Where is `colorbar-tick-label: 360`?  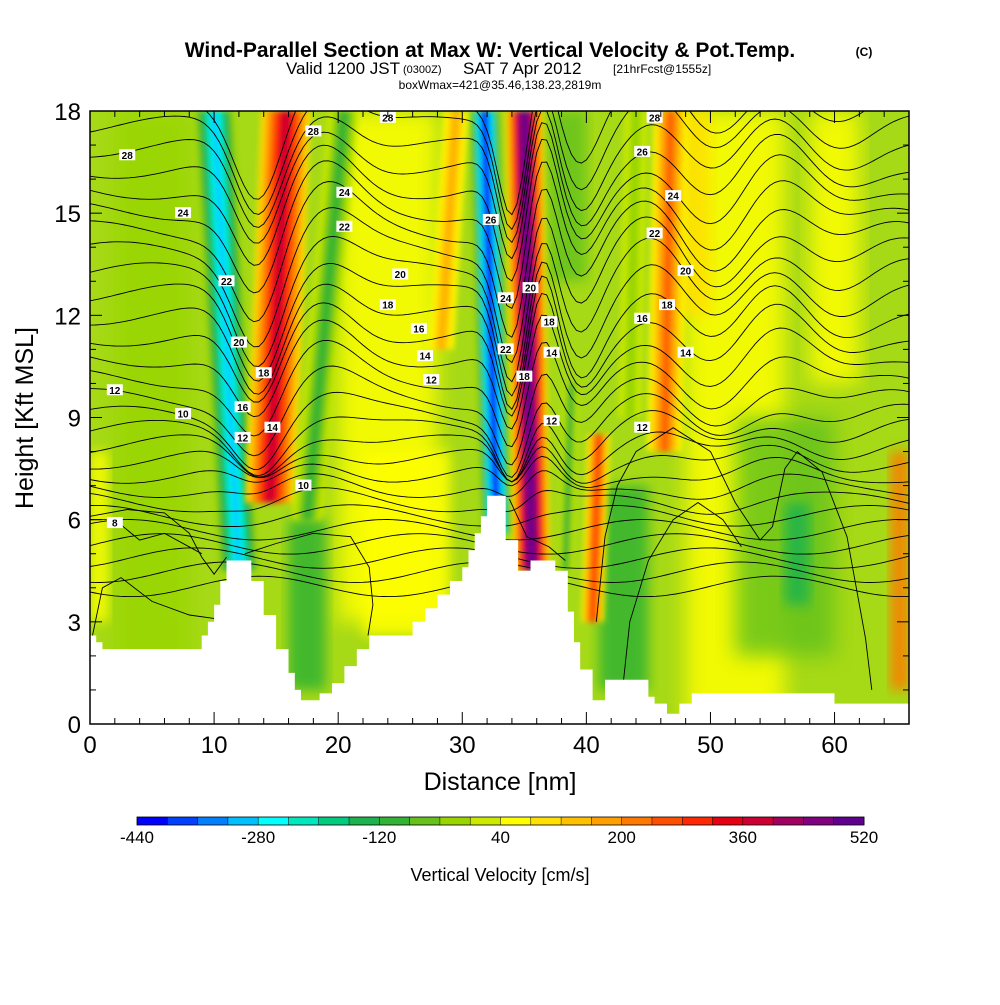
colorbar-tick-label: 360 is located at coordinates (743, 837).